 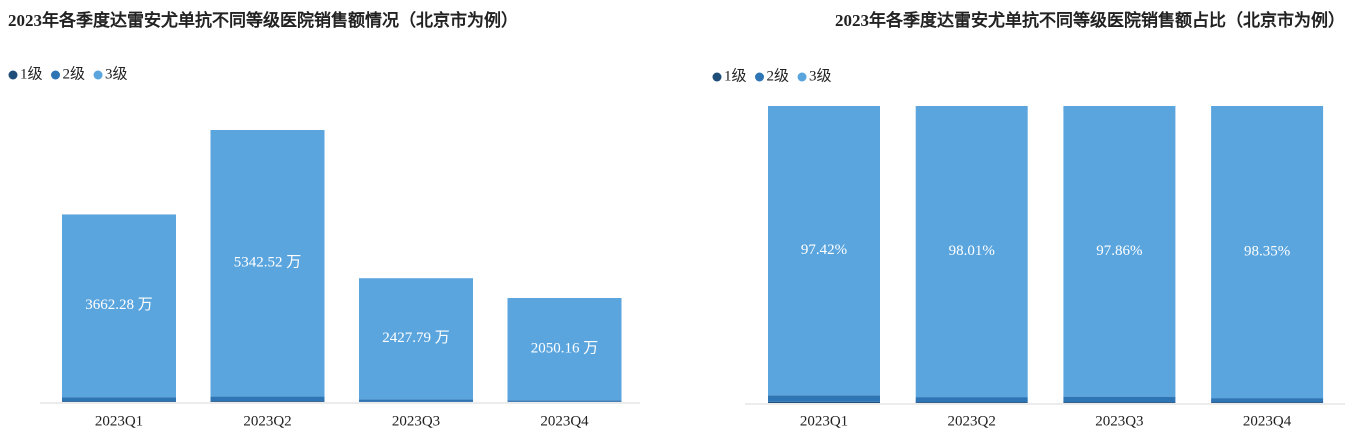 What do you see at coordinates (1090, 20) in the screenshot?
I see `chart-title: 2023年各季度达雷安尤单抗不同等级医院销售额占比（北京市为例）` at bounding box center [1090, 20].